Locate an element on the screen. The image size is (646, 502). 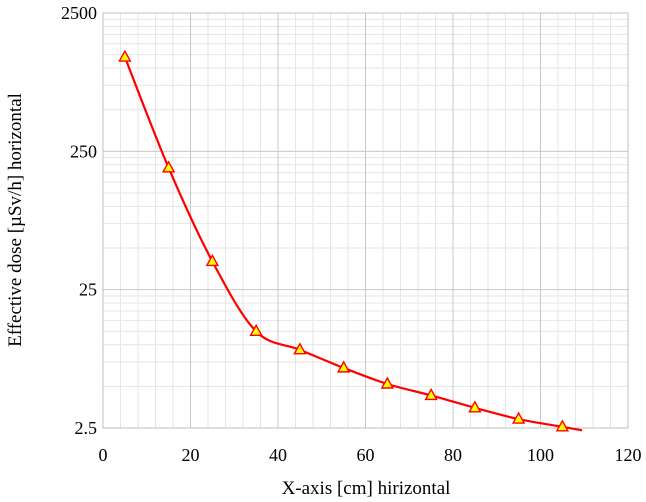
x-axis-title: X-axis [cm] hirizontal is located at coordinates (366, 488).